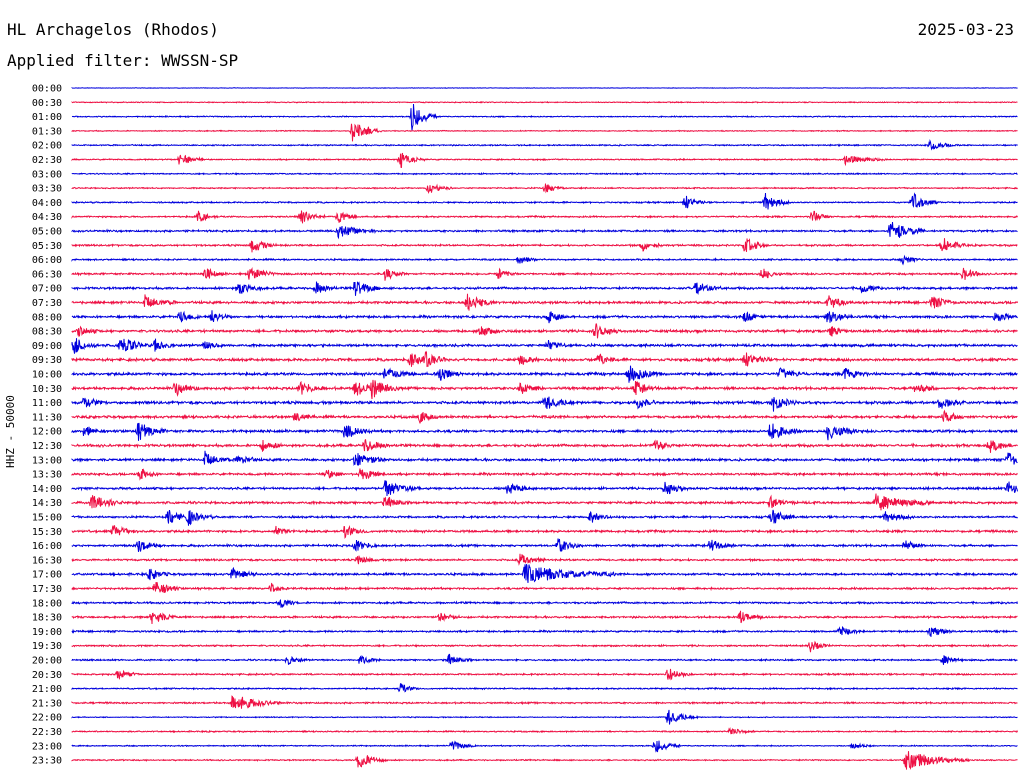 The width and height of the screenshot is (1024, 780). I want to click on row-time-label: 18:00, so click(47, 603).